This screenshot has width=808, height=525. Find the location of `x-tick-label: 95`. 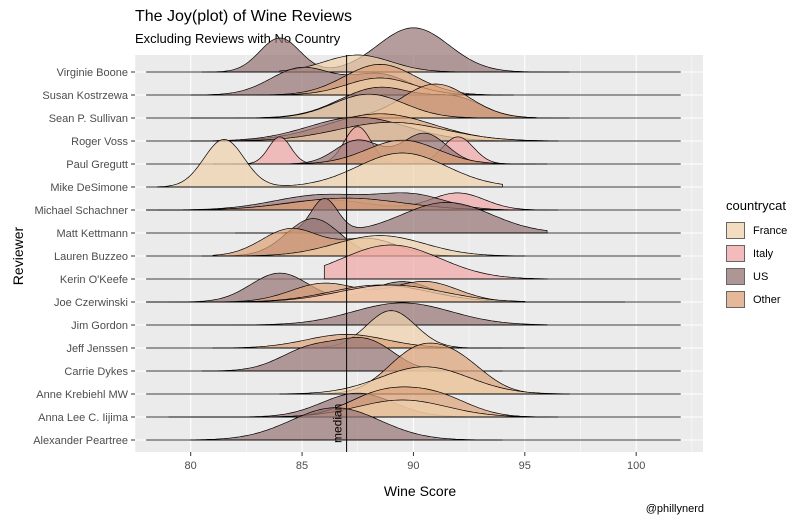

x-tick-label: 95 is located at coordinates (525, 466).